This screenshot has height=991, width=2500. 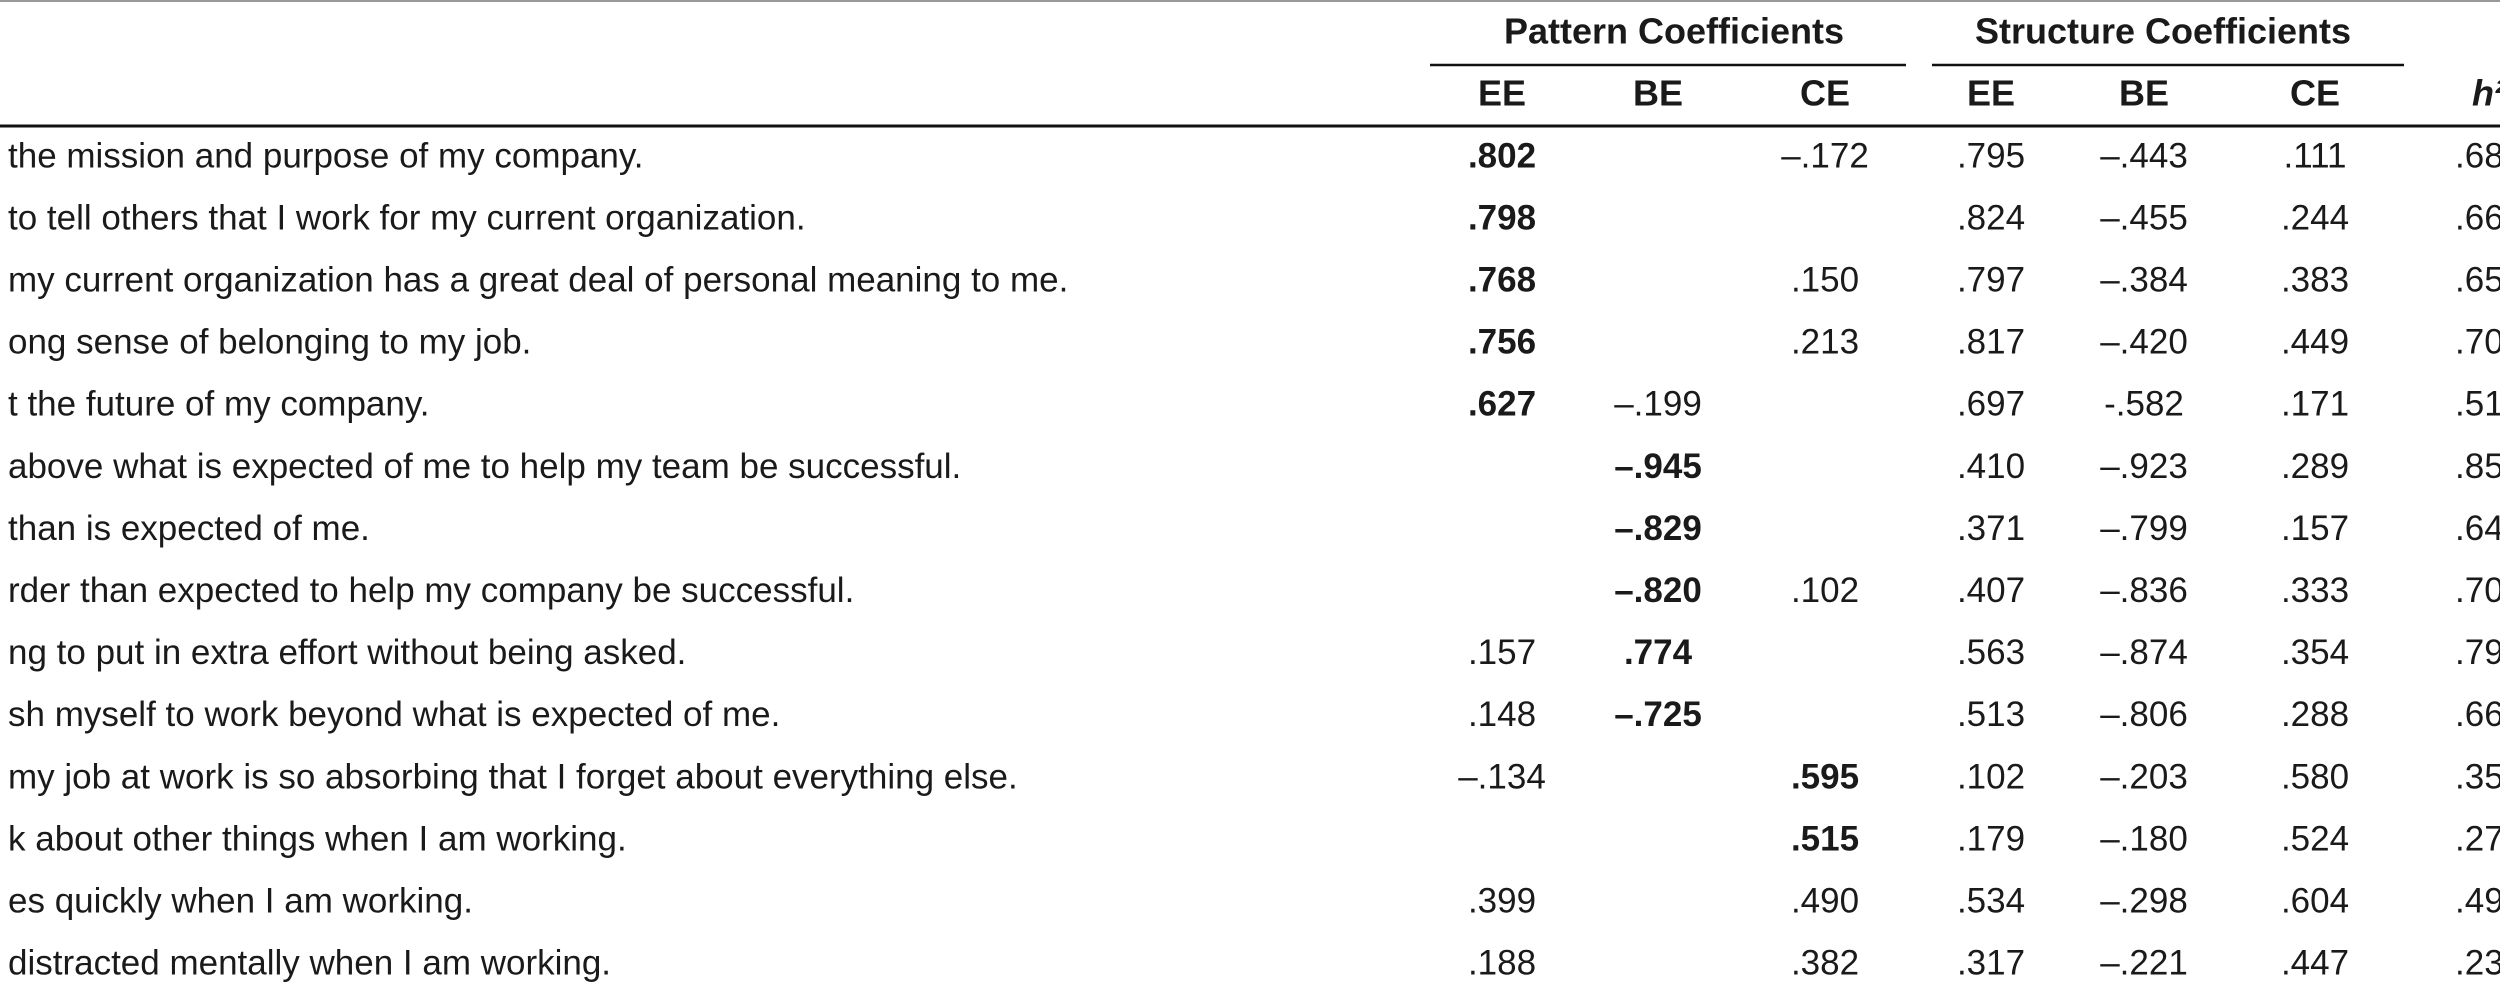 What do you see at coordinates (1658, 404) in the screenshot?
I see `cell: –.199` at bounding box center [1658, 404].